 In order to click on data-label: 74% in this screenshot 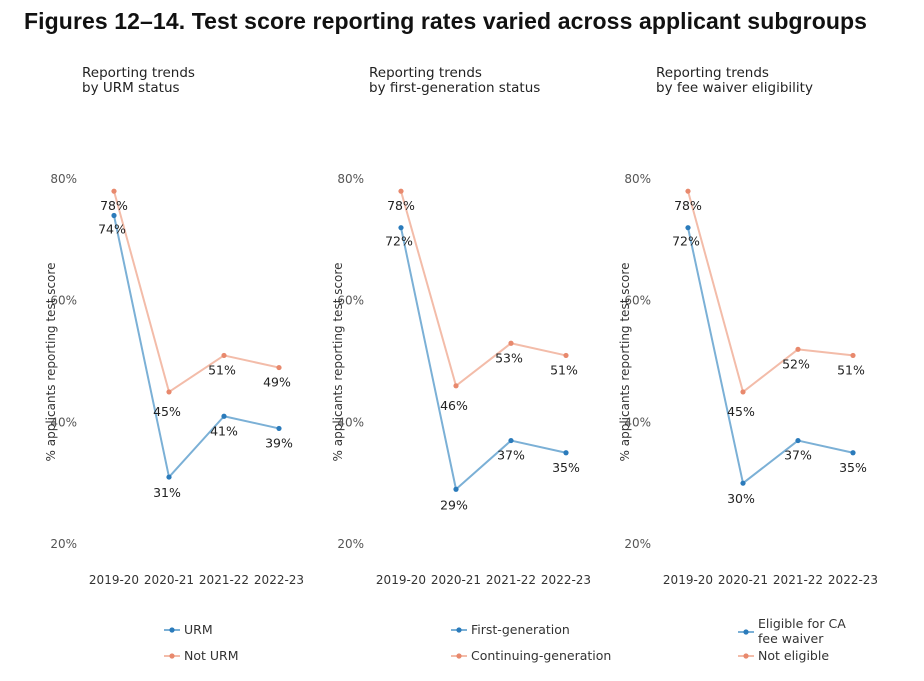, I will do `click(112, 229)`.